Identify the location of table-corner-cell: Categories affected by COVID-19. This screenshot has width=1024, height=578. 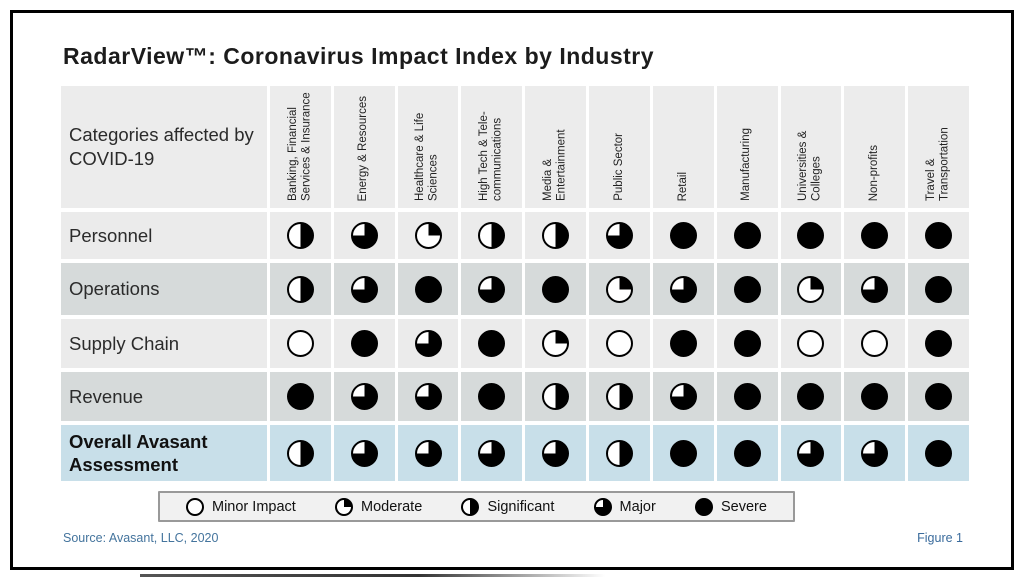
(164, 147).